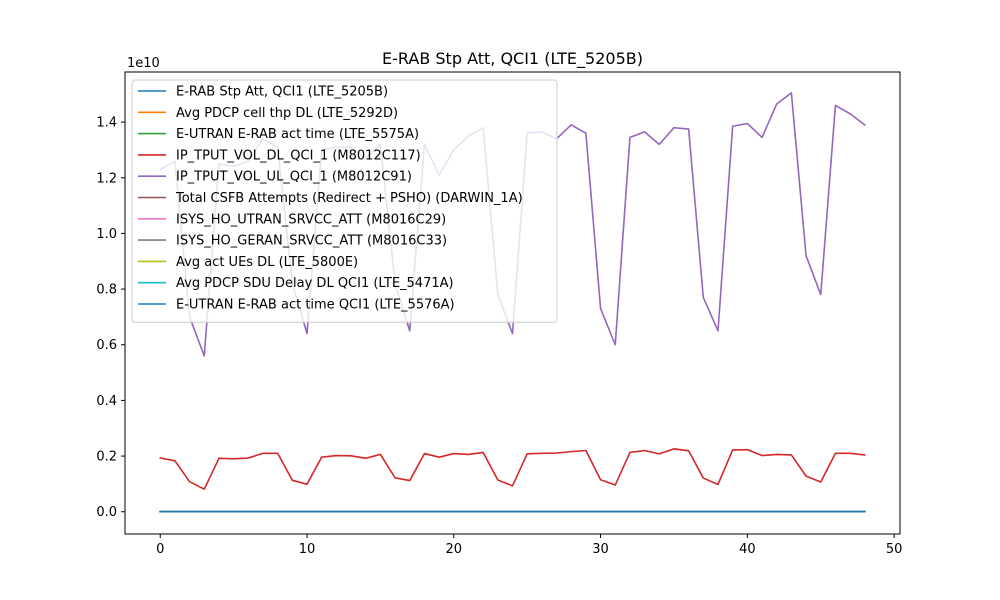 The image size is (1000, 600). I want to click on y-tick-label: 1.0, so click(106, 234).